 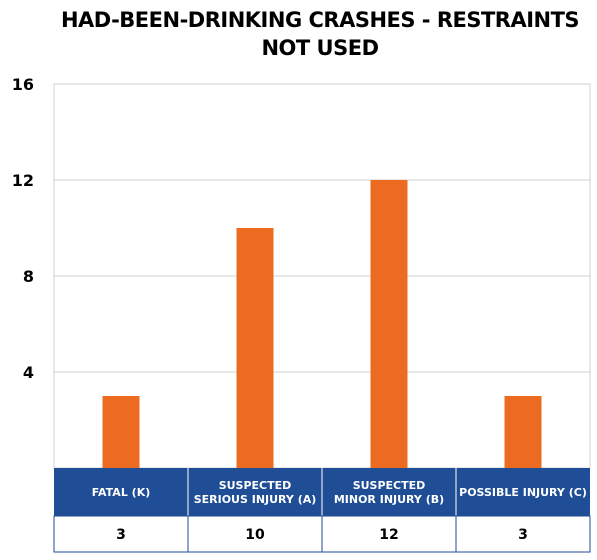 What do you see at coordinates (255, 499) in the screenshot?
I see `x-category-label: SERIOUS INJURY (A)` at bounding box center [255, 499].